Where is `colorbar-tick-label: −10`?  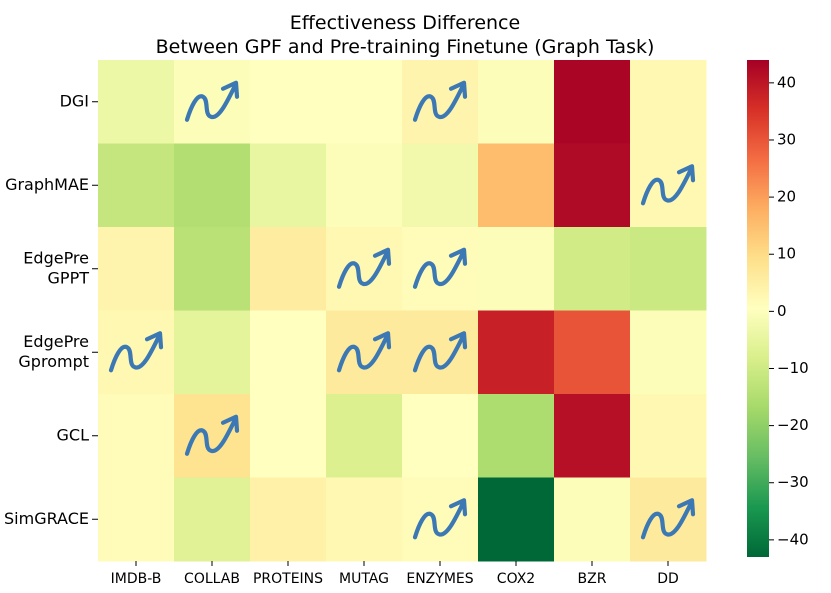
colorbar-tick-label: −10 is located at coordinates (793, 368).